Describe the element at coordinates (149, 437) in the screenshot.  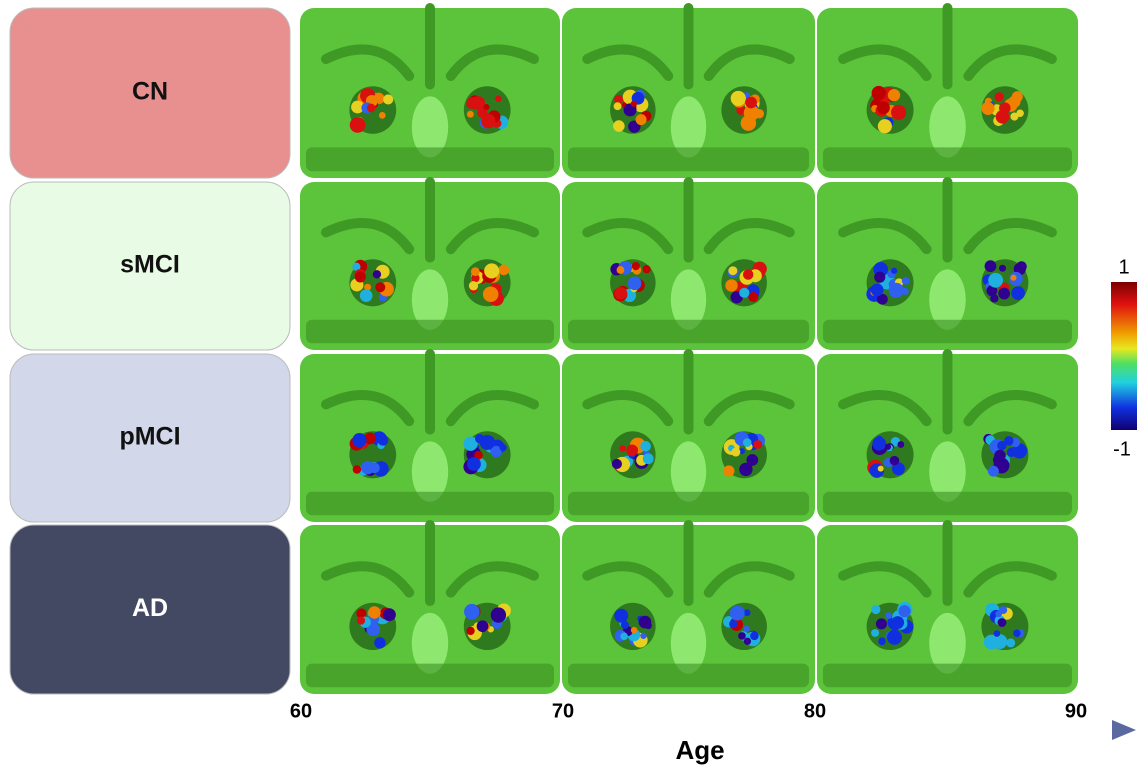
I see `group-label: pMCI` at that location.